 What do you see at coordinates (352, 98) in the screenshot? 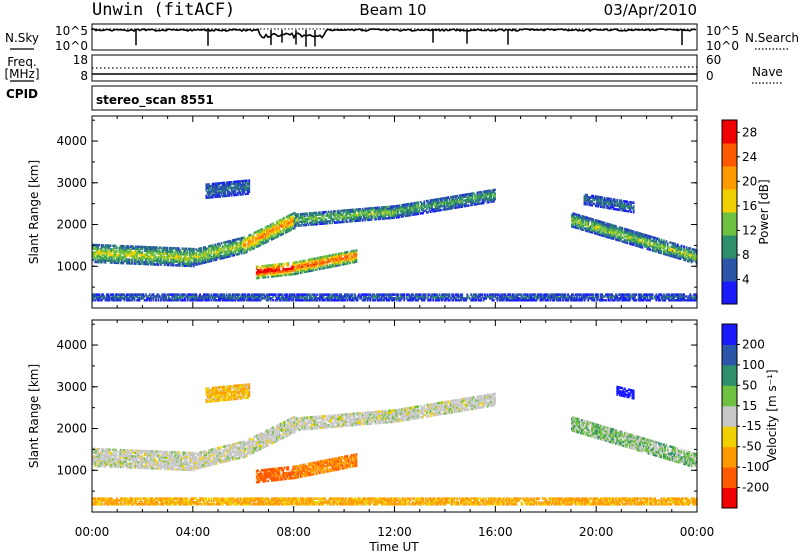
I see `cpid-panel: CPID stereo_scan 8551` at bounding box center [352, 98].